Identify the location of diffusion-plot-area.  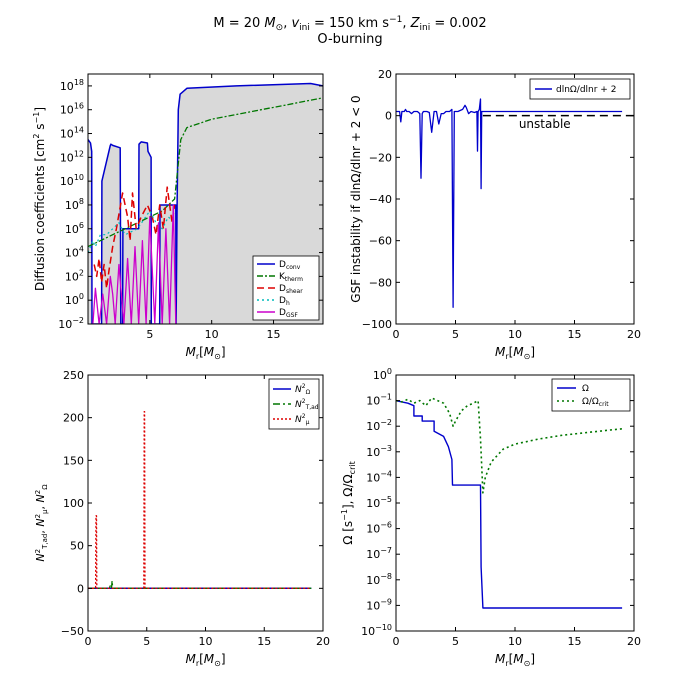
(205, 203).